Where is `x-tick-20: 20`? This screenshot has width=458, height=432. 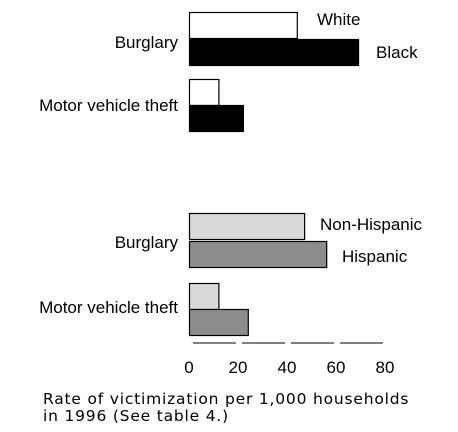
x-tick-20: 20 is located at coordinates (238, 367).